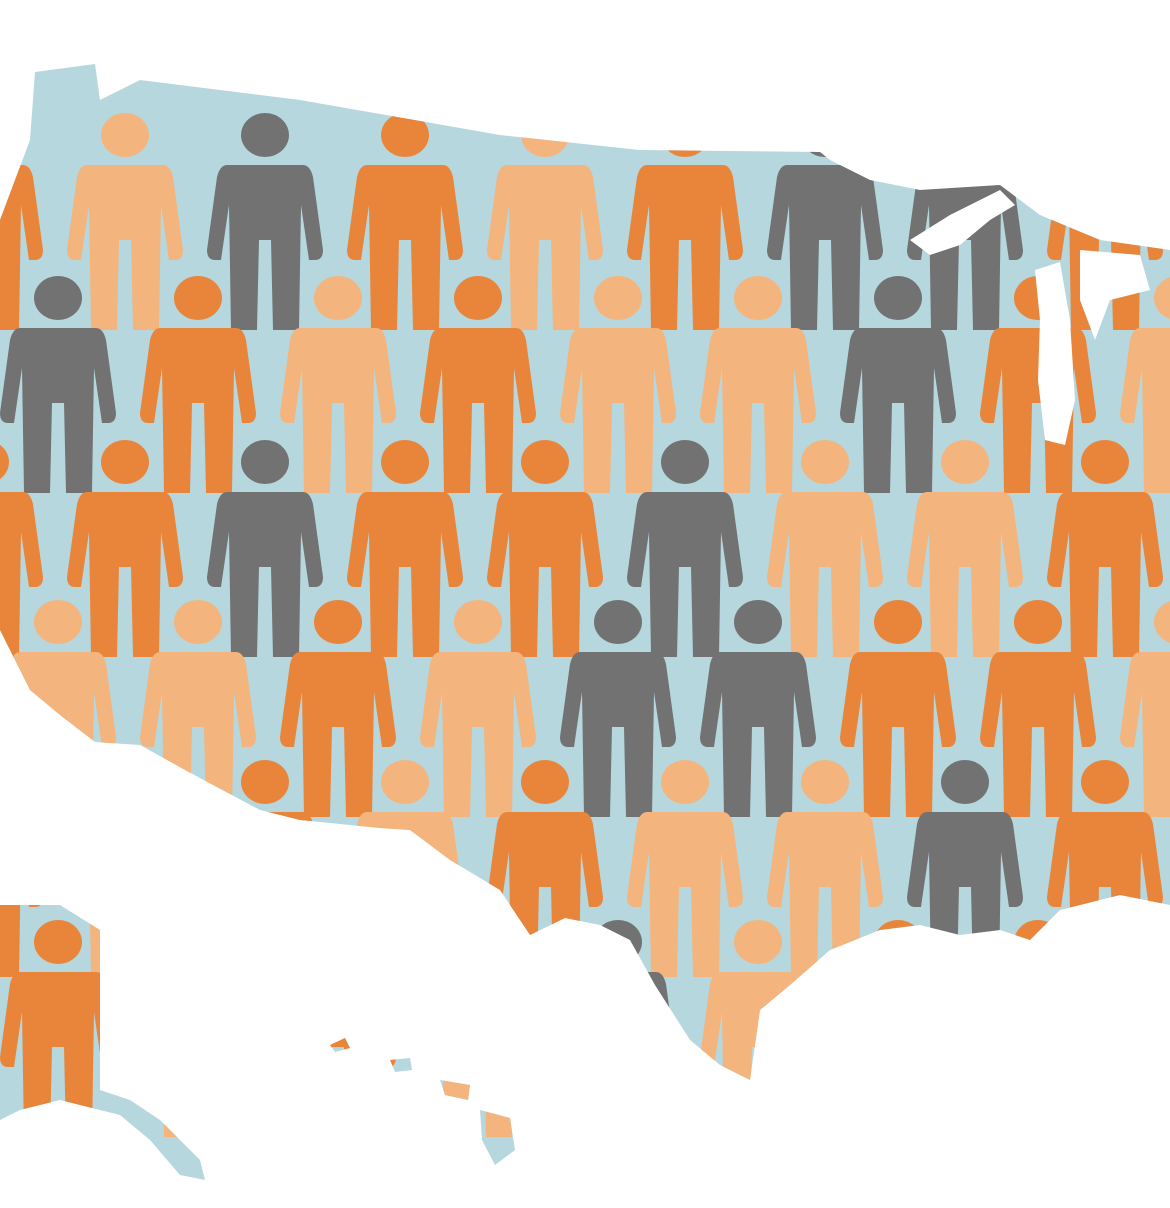 The width and height of the screenshot is (1170, 1208). What do you see at coordinates (1115, 295) in the screenshot?
I see `lake-huron` at bounding box center [1115, 295].